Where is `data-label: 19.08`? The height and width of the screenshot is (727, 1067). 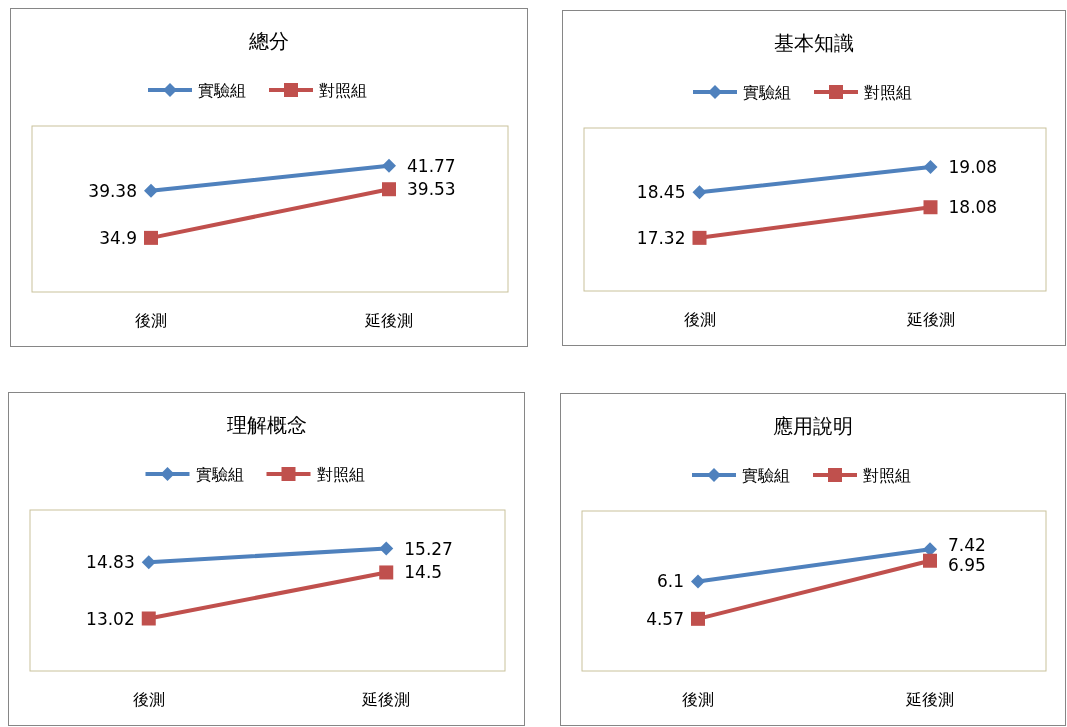
data-label: 19.08 is located at coordinates (973, 166).